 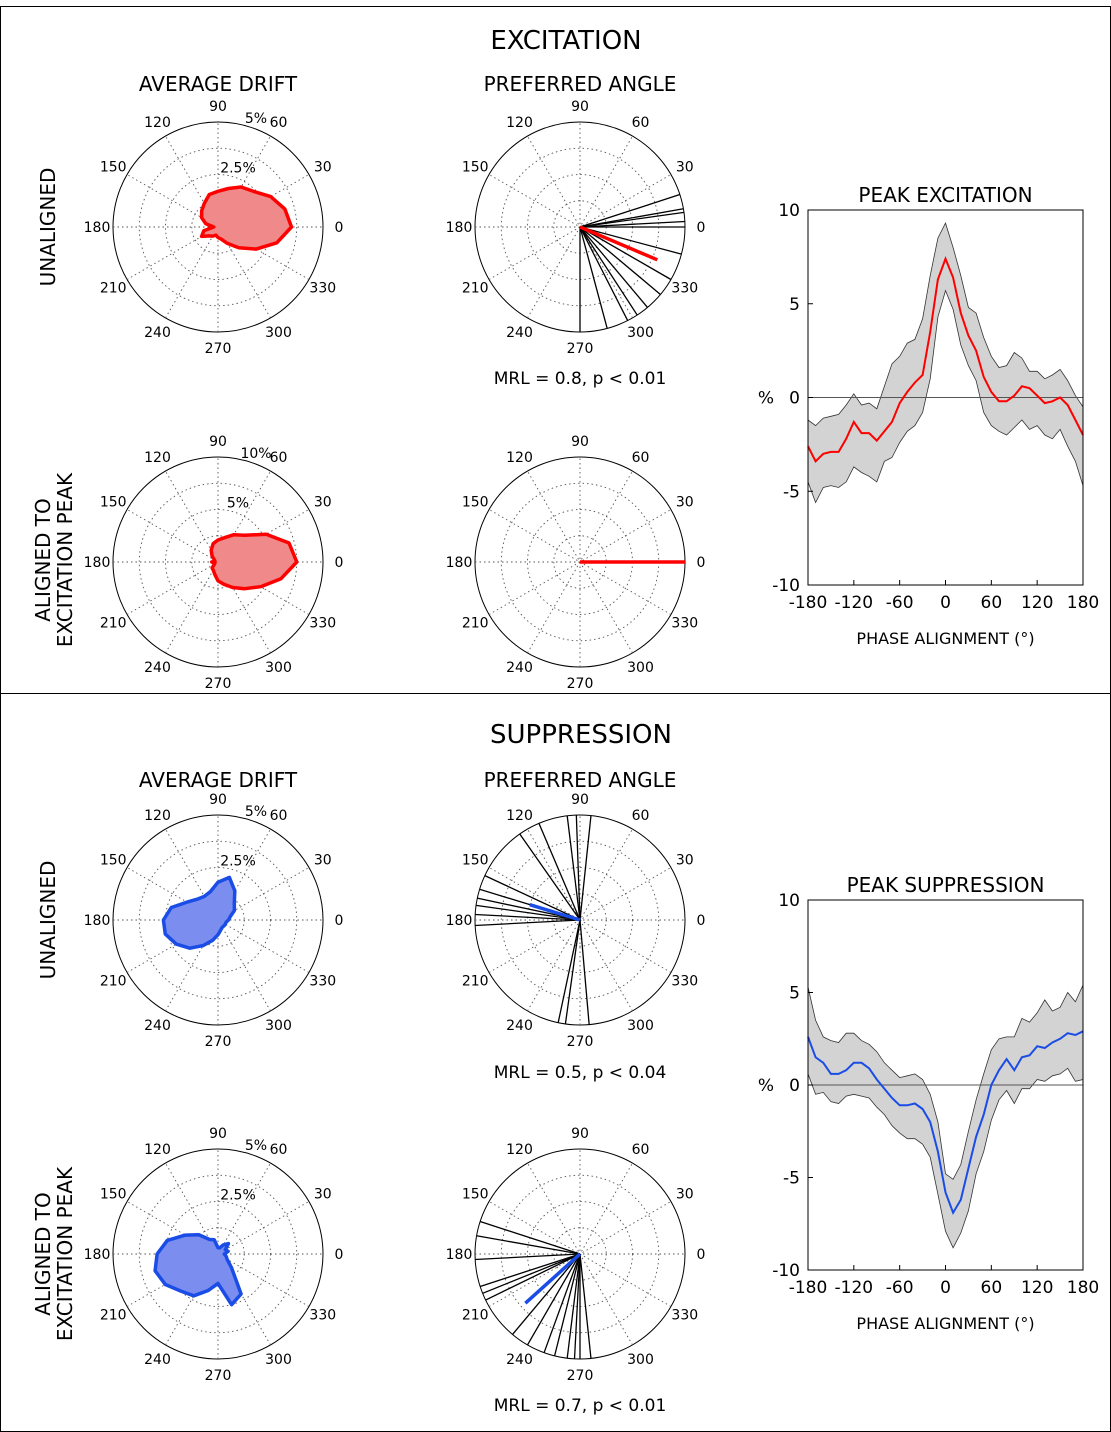 I want to click on suppression-aligned-drift-chart: 0 30 60 90 120 150 180 210 240 270 300 330 5% 2.5%, so click(x=214, y=1255).